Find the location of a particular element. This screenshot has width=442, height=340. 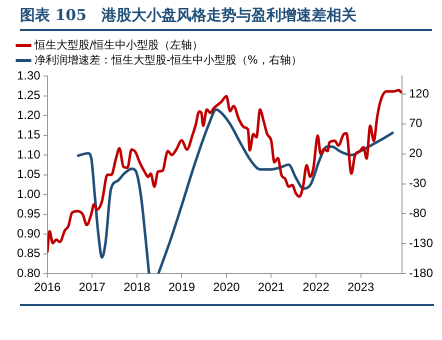

y-tick-label: 1.30 is located at coordinates (28, 75).